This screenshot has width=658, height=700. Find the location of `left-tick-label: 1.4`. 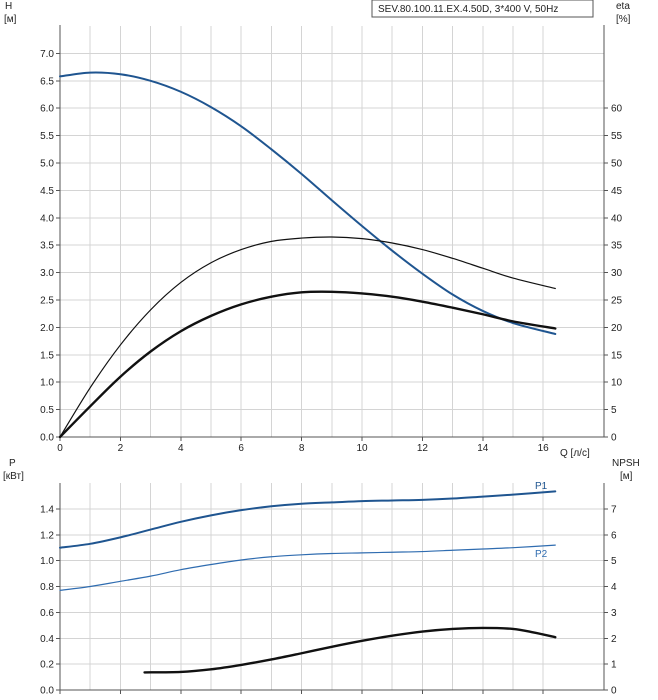

left-tick-label: 1.4 is located at coordinates (47, 509).